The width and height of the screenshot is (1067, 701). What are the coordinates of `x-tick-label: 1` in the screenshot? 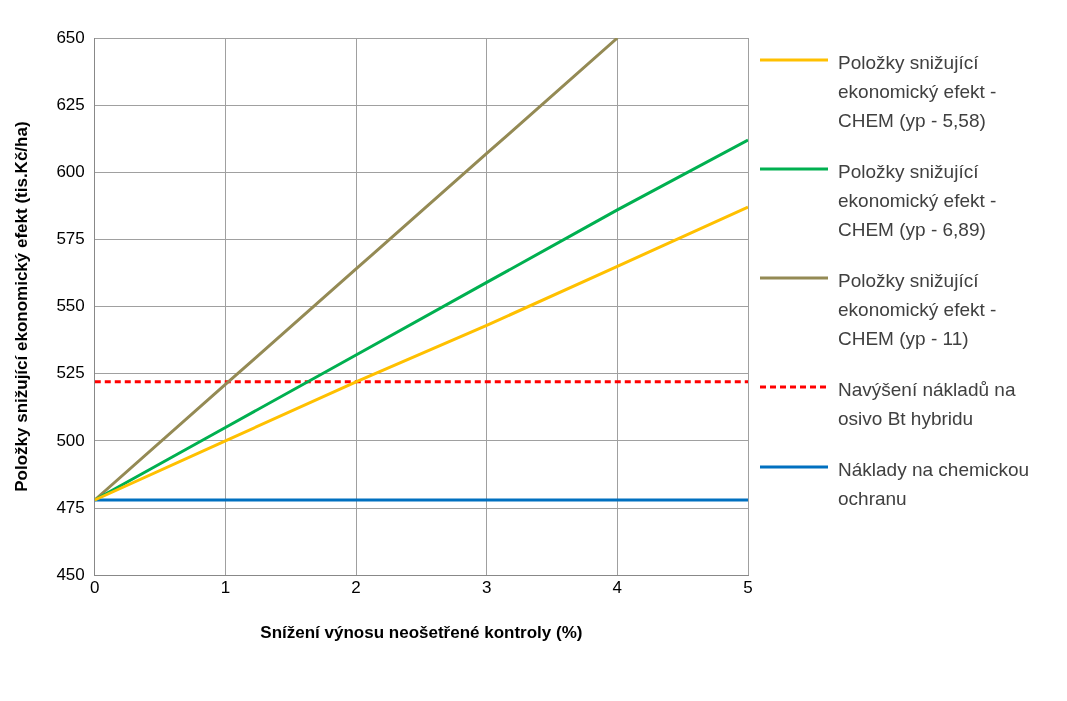 It's located at (225, 588).